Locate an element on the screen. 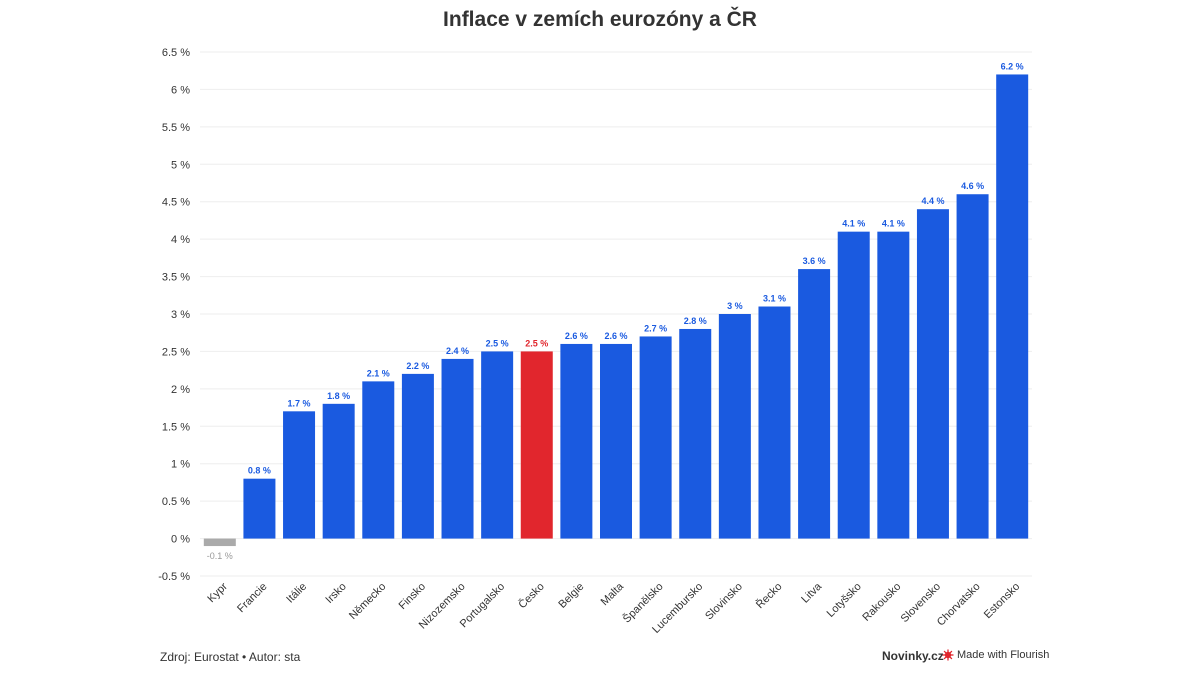  x-tick-label: Itálie is located at coordinates (296, 593).